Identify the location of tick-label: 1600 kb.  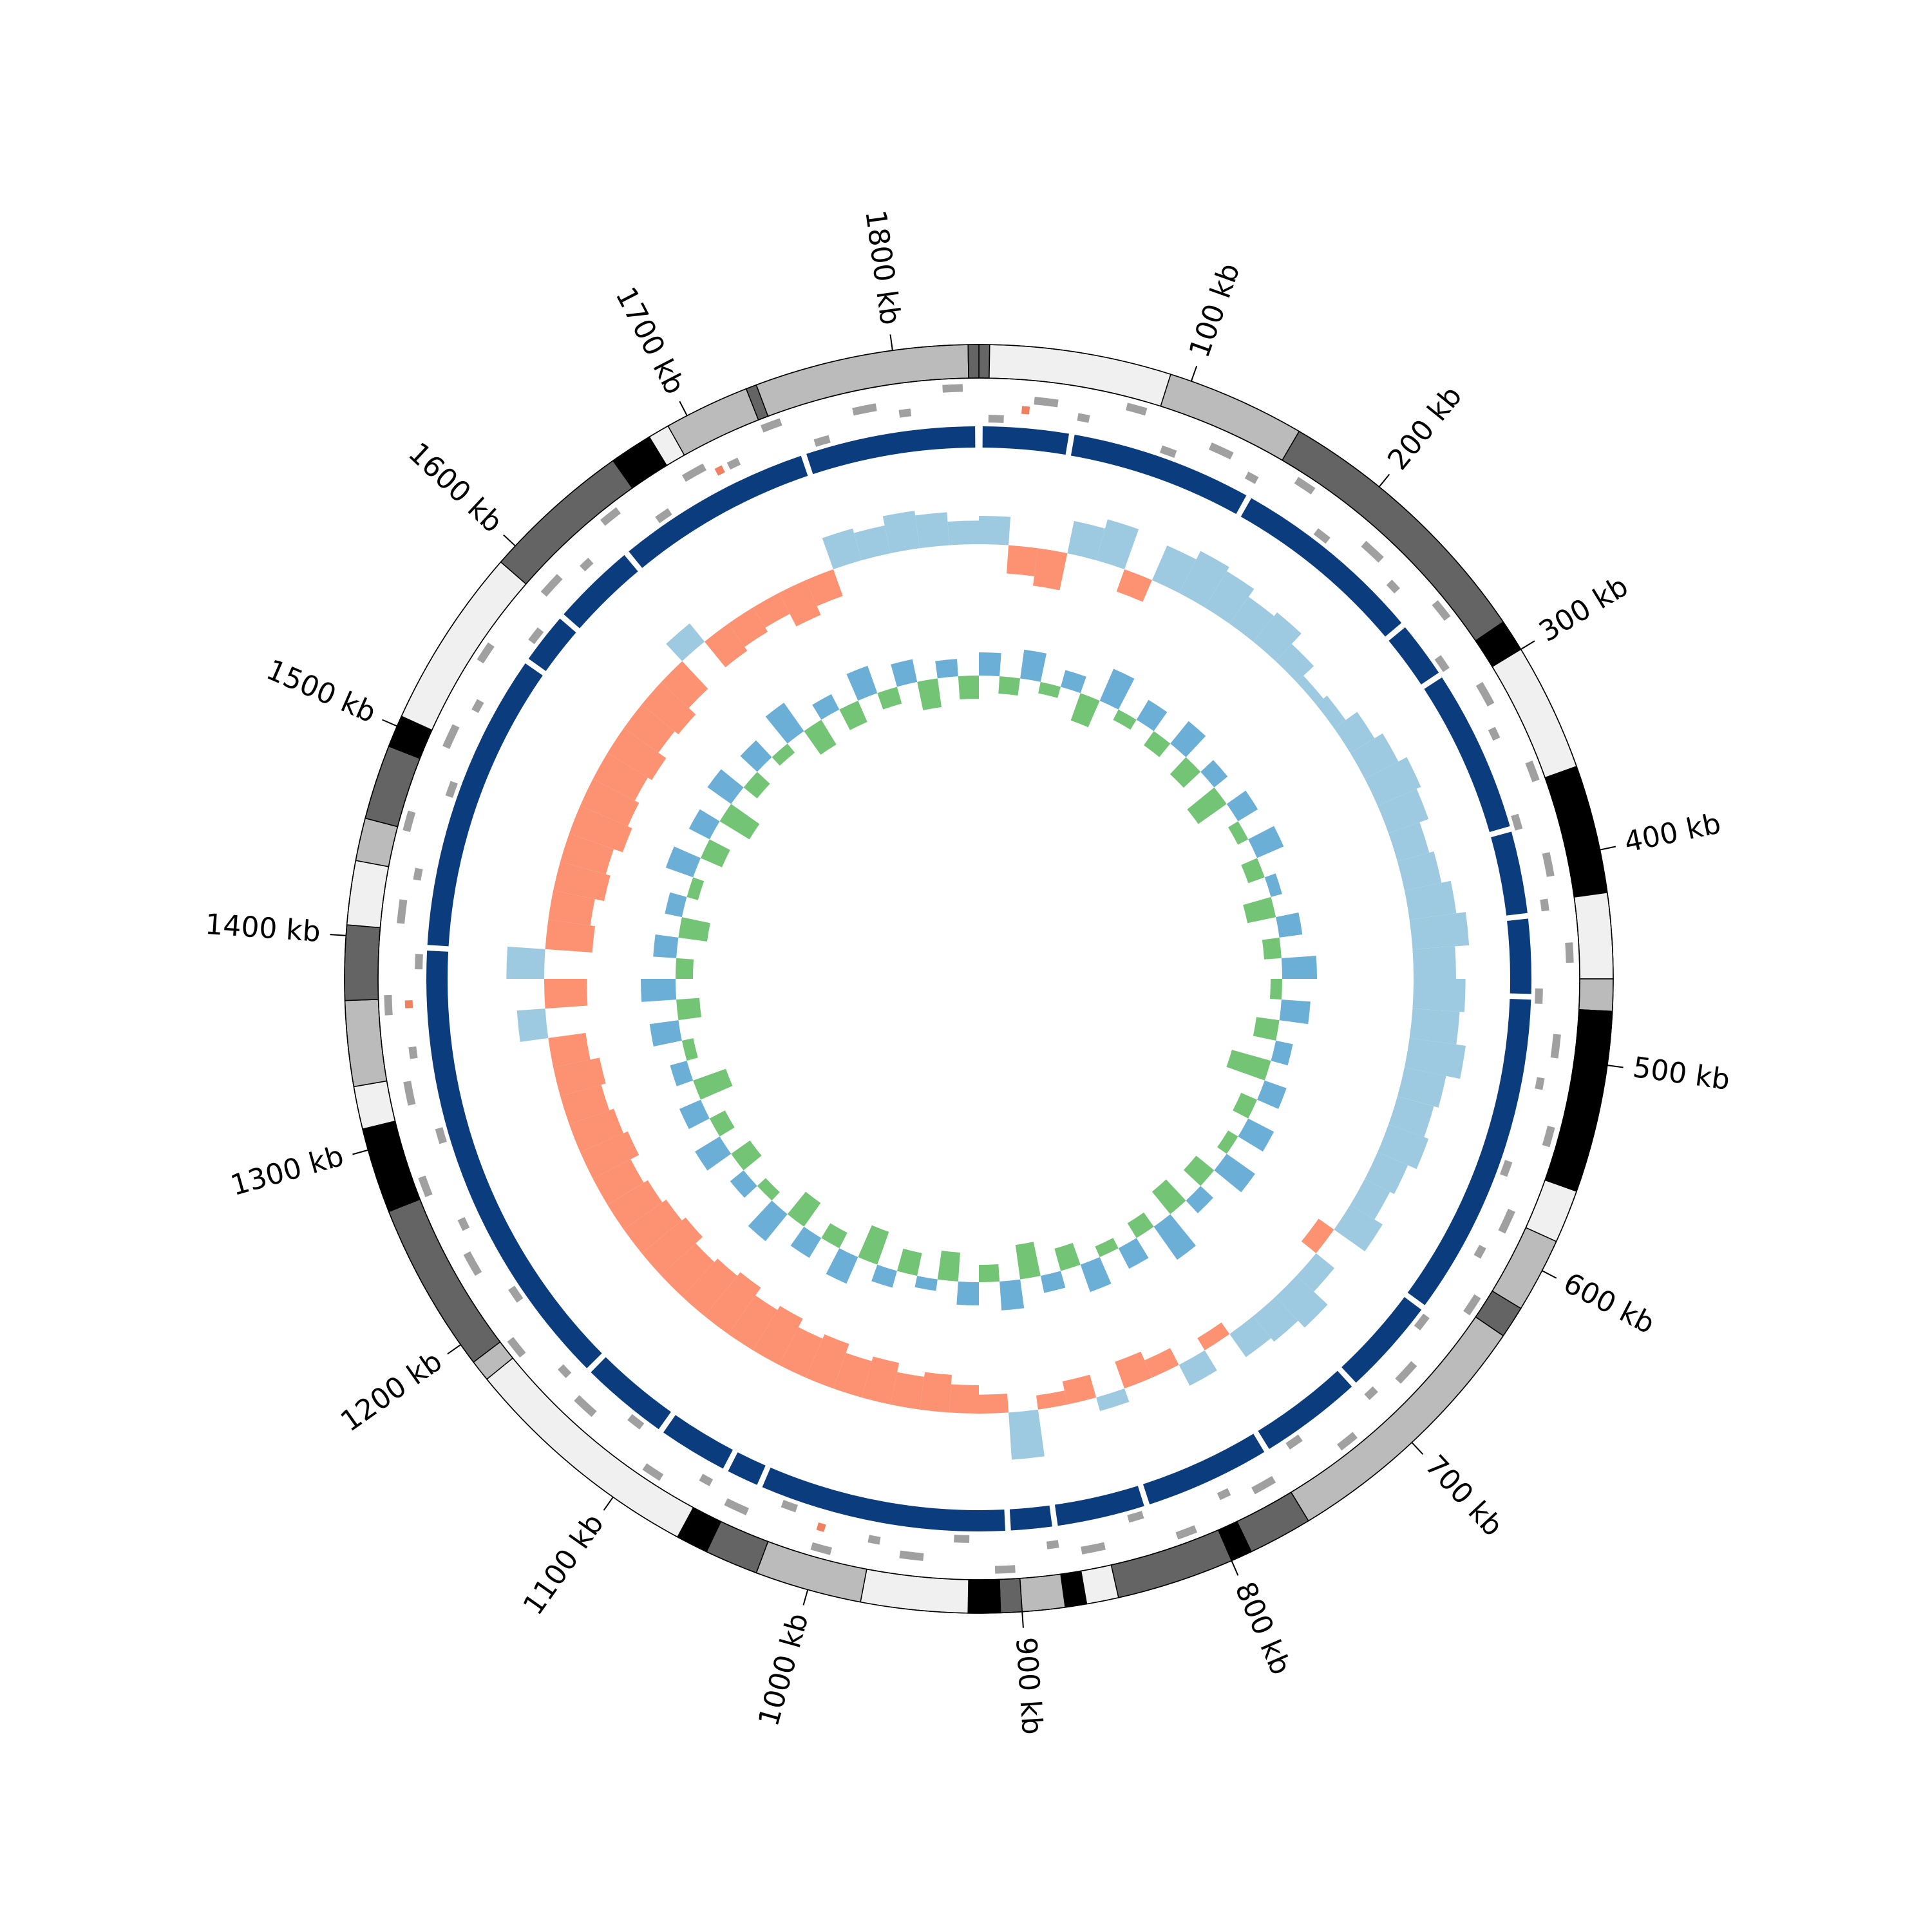
(455, 487).